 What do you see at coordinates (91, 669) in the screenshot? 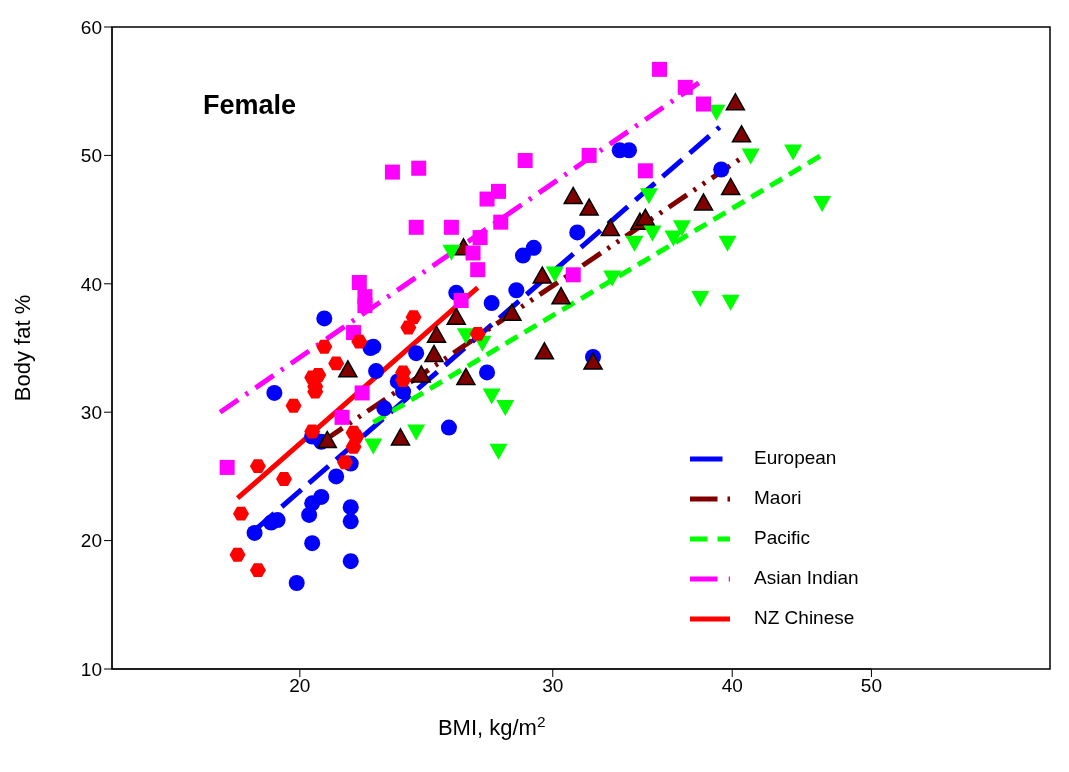
I see `y-tick-label: 10` at bounding box center [91, 669].